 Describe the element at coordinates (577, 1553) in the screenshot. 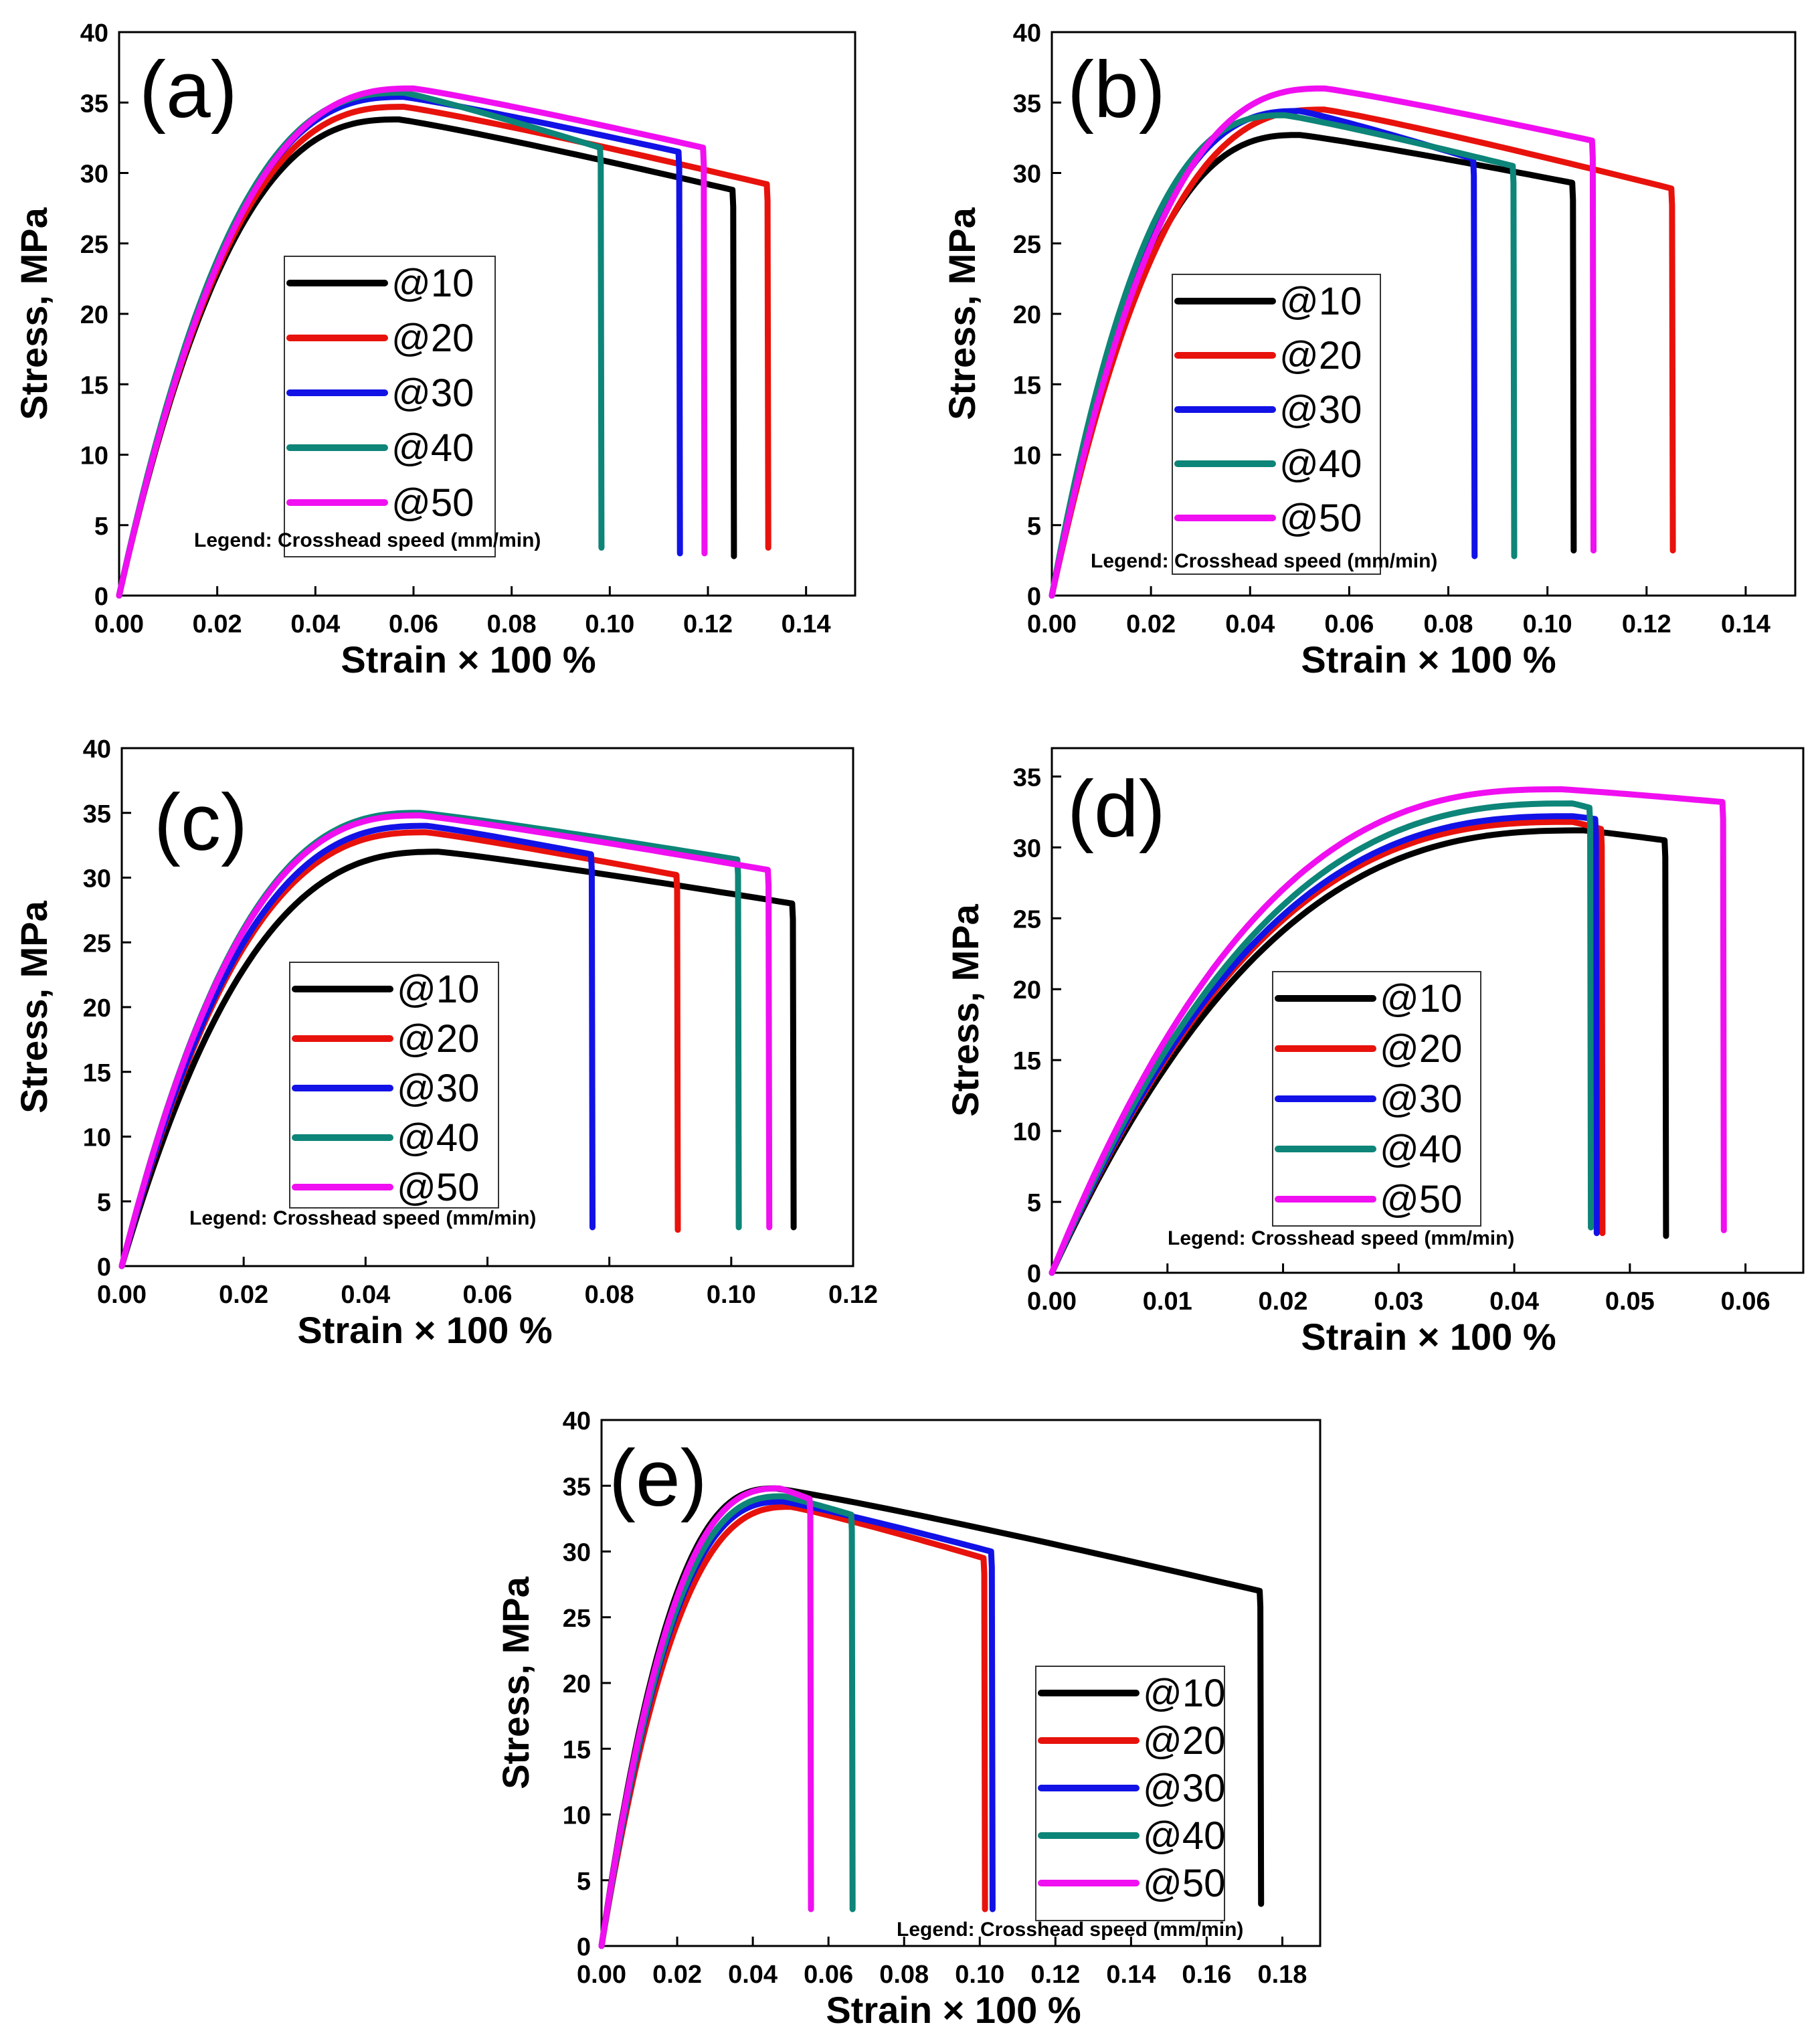

I see `y-tick-label: 30` at that location.